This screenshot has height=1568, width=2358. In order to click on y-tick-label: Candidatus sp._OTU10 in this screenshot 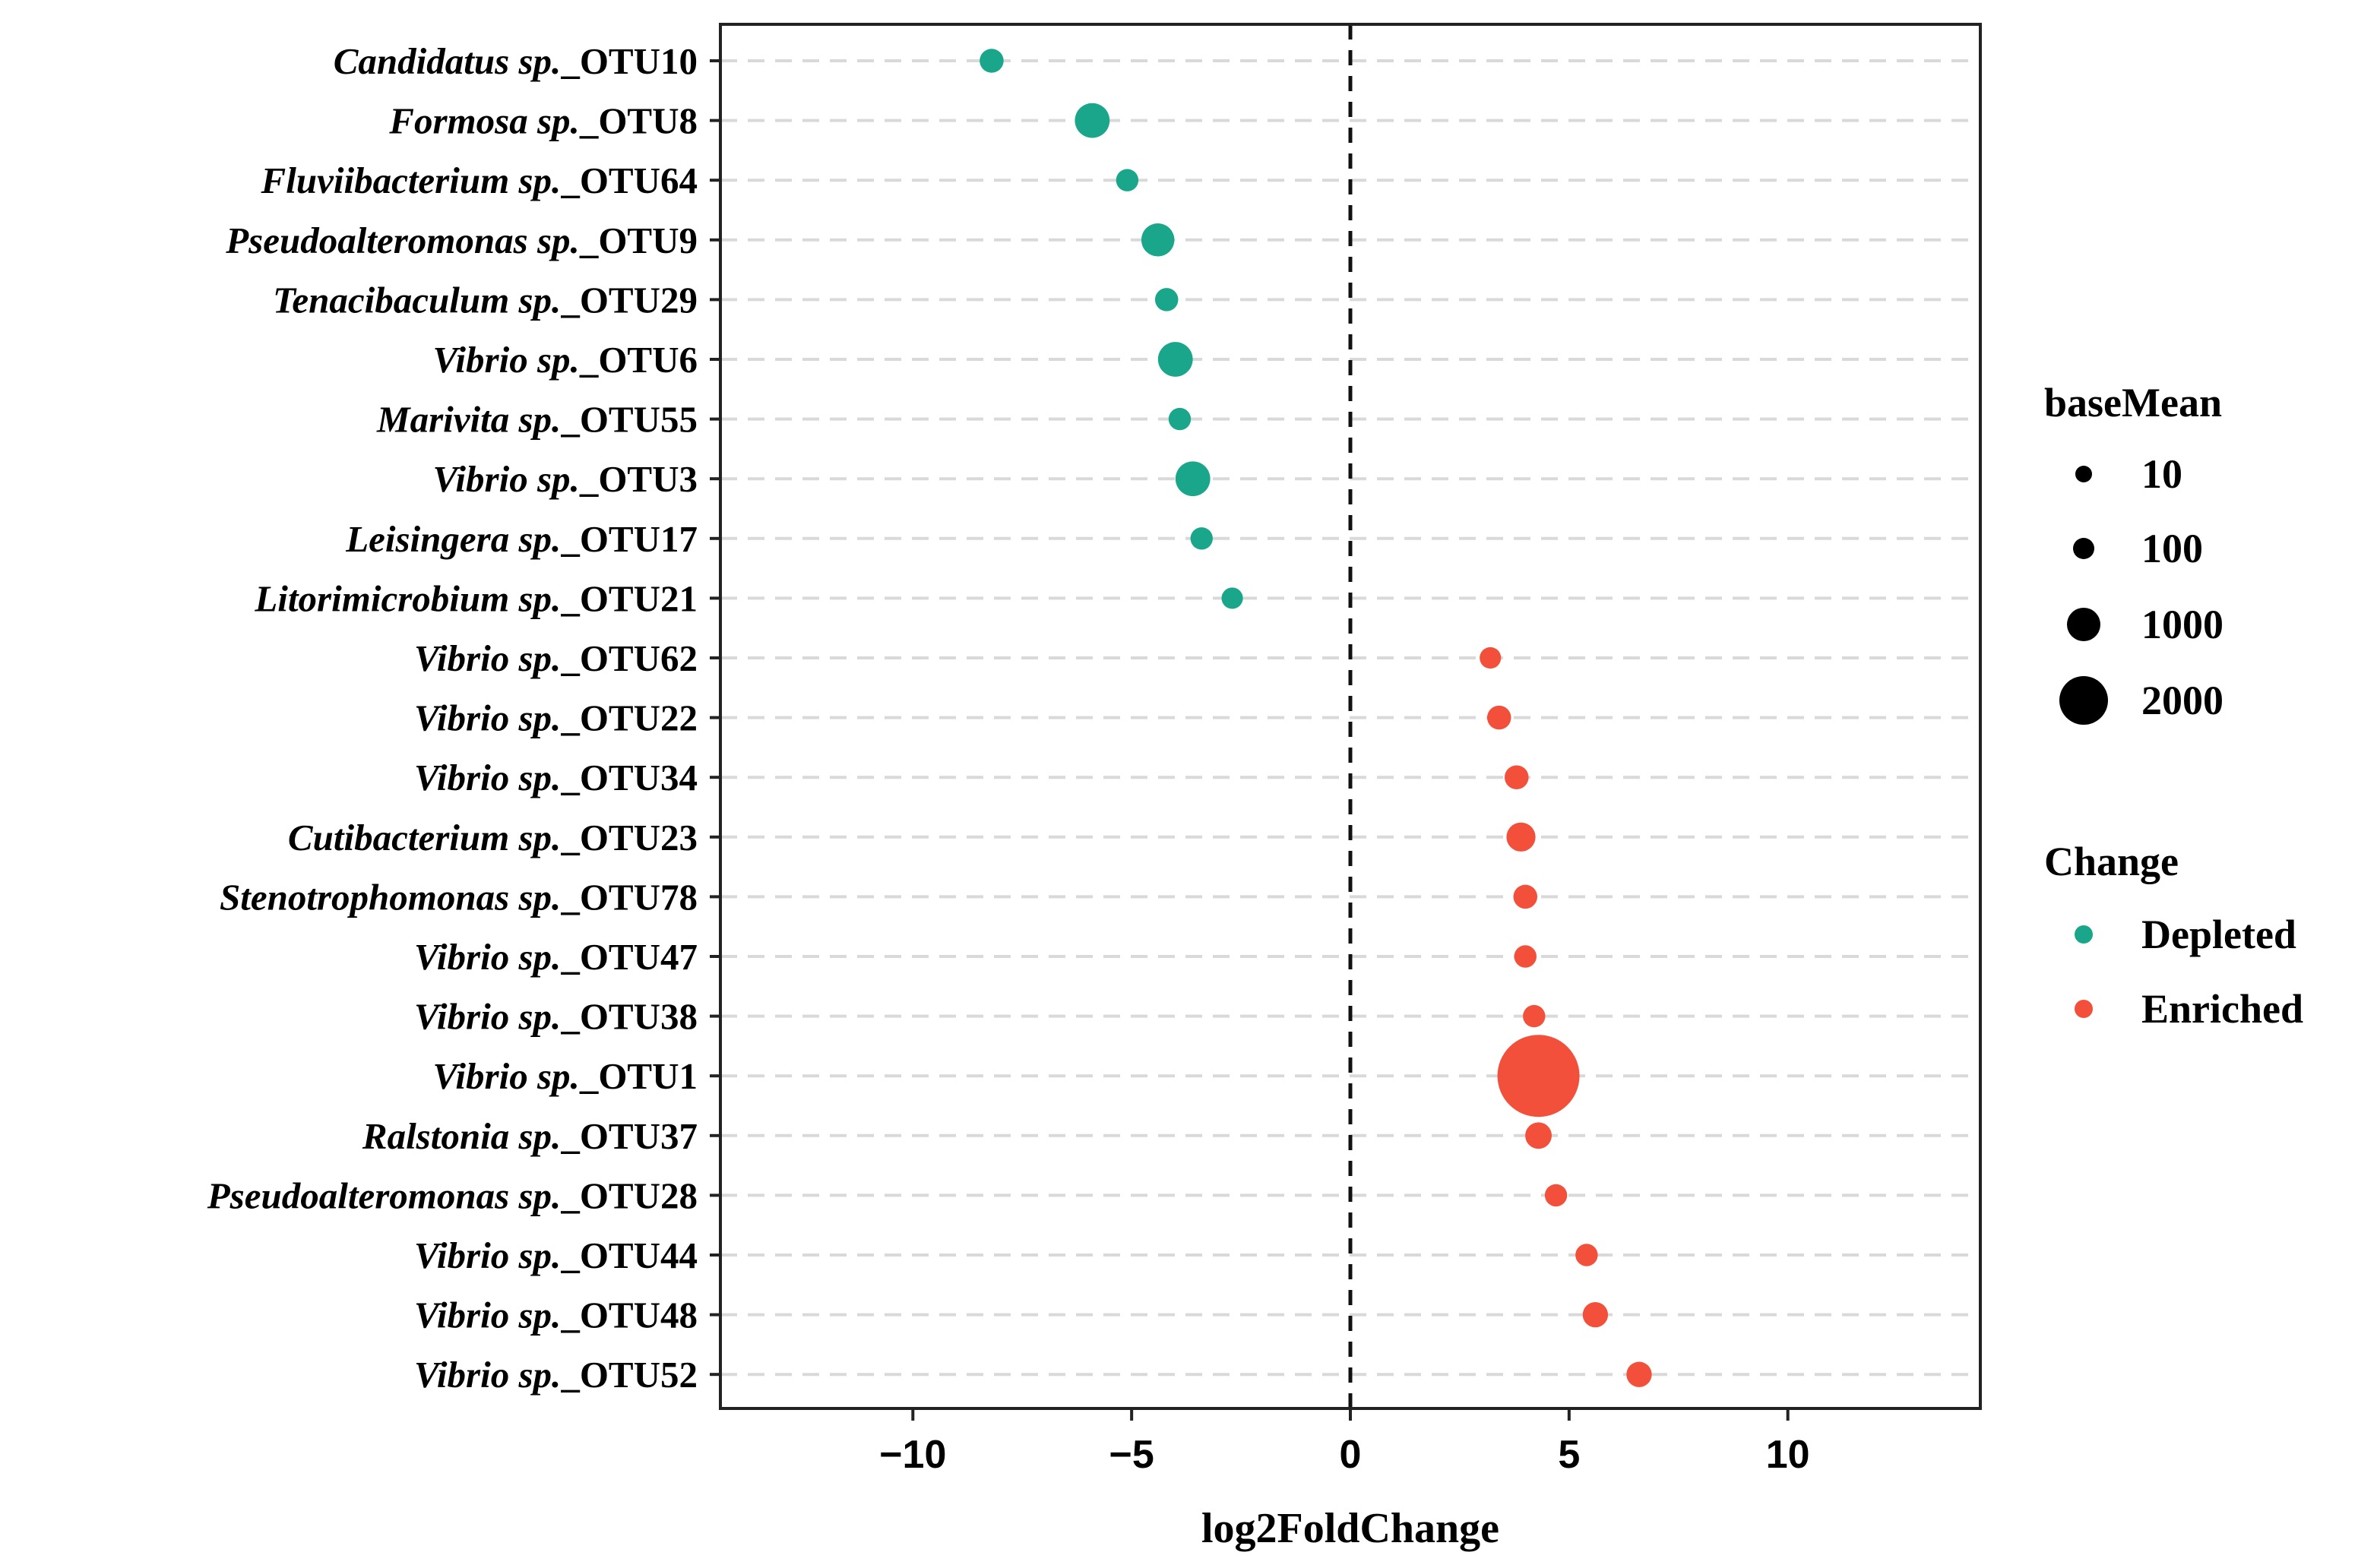, I will do `click(516, 61)`.